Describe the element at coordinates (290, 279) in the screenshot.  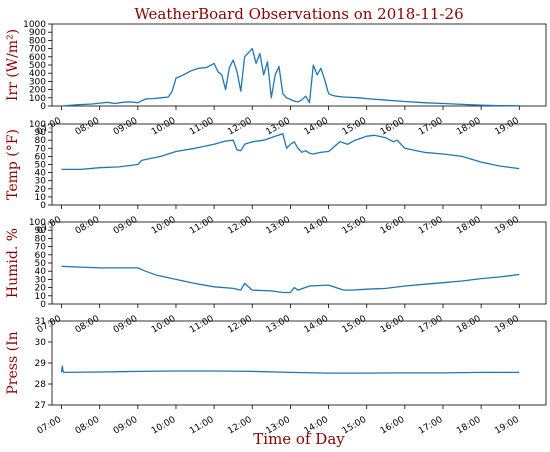
I see `series-line-humidity` at that location.